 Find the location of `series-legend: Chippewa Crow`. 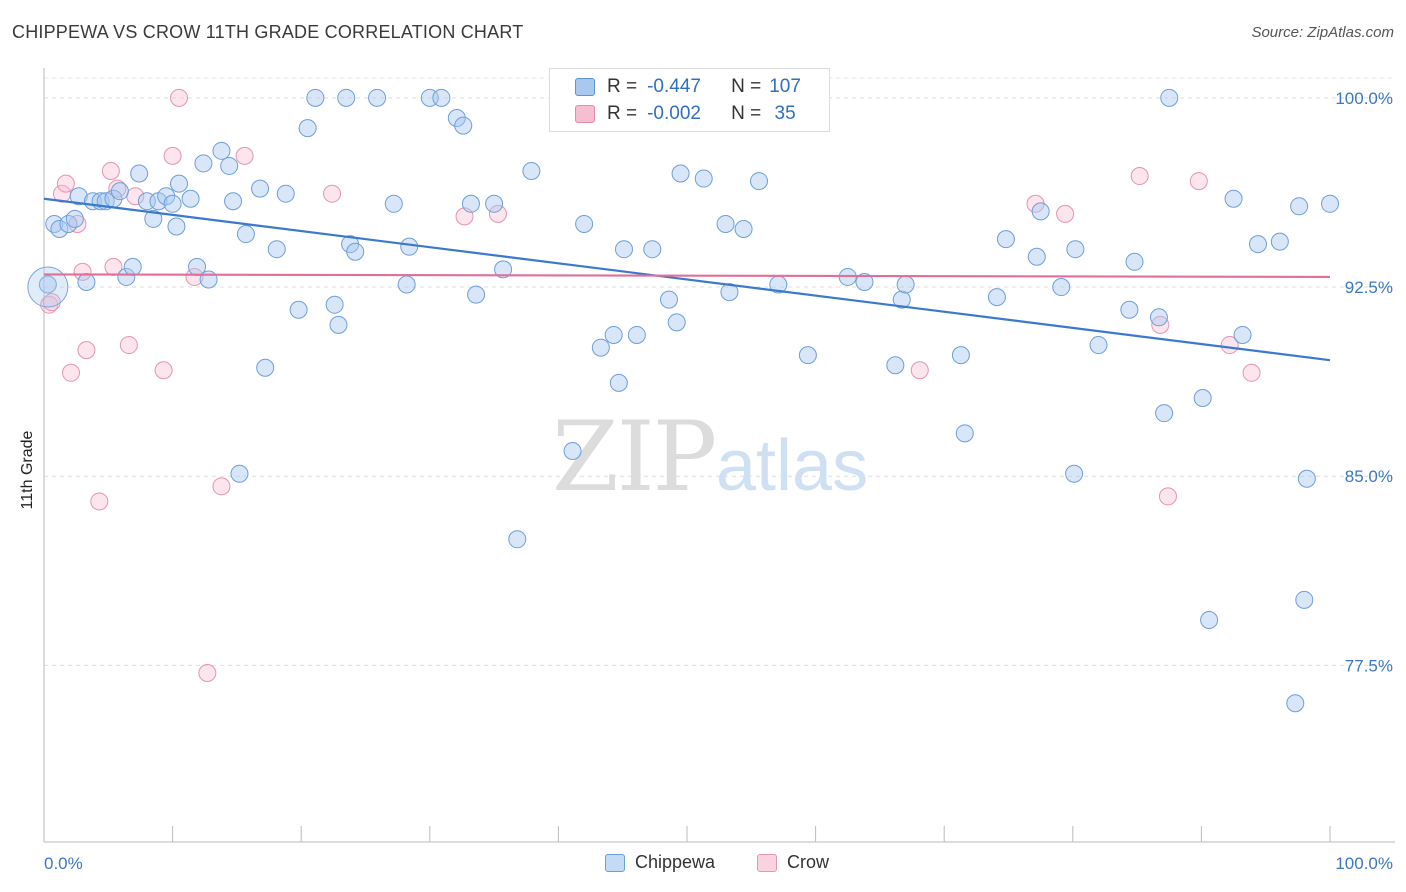

series-legend: Chippewa Crow is located at coordinates (703, 865).